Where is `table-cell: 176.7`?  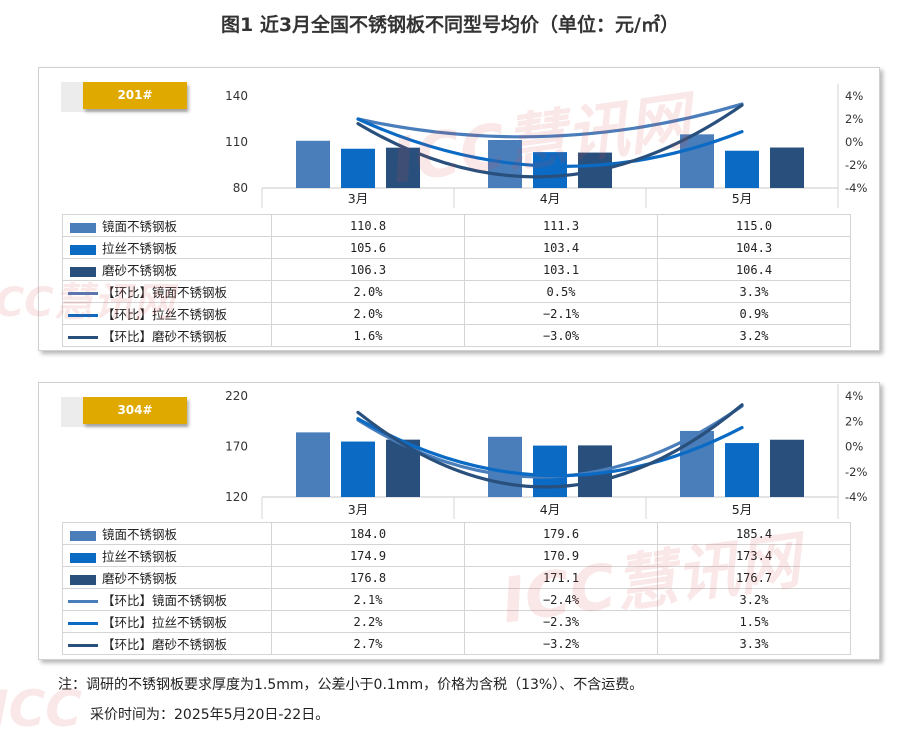
table-cell: 176.7 is located at coordinates (754, 577).